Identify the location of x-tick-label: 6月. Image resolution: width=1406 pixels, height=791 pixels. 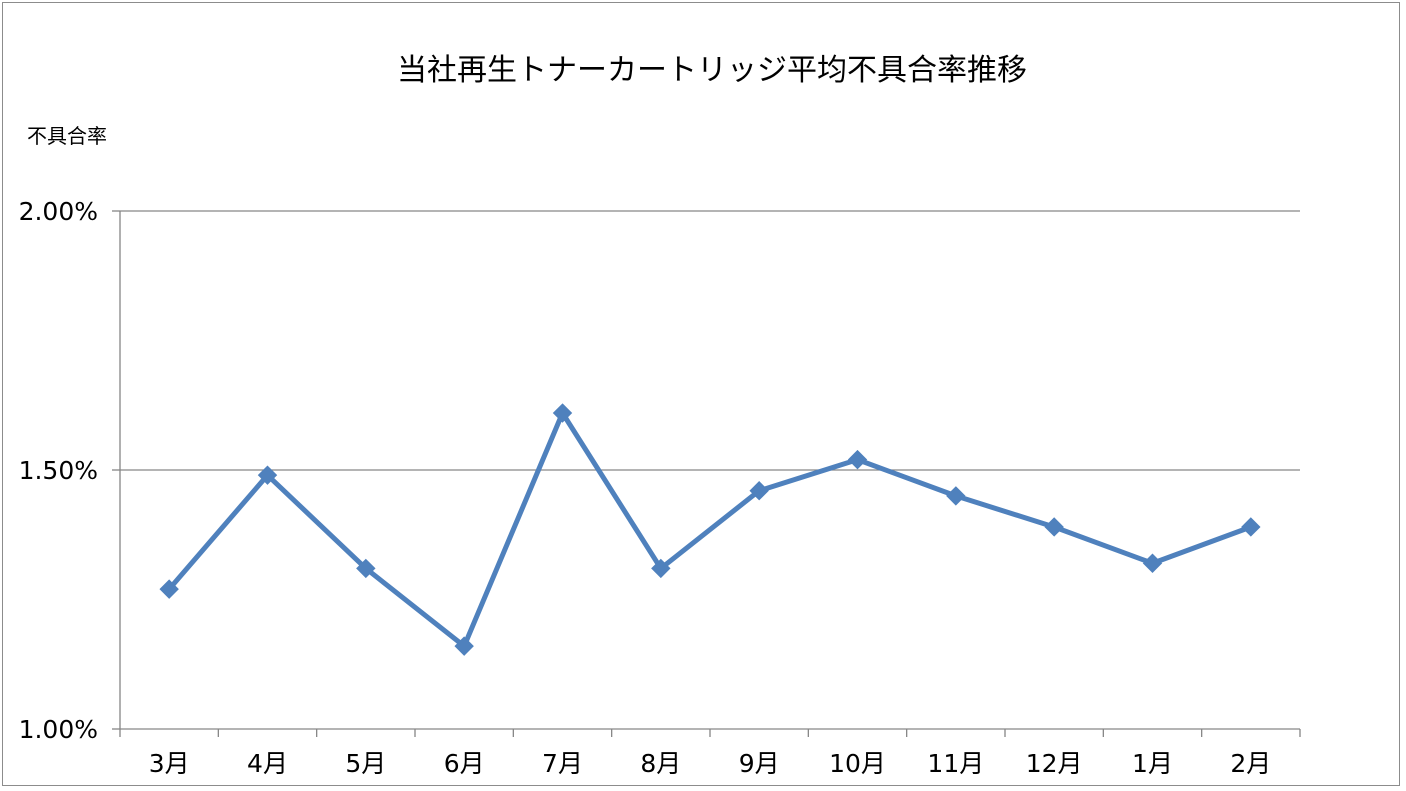
(464, 763).